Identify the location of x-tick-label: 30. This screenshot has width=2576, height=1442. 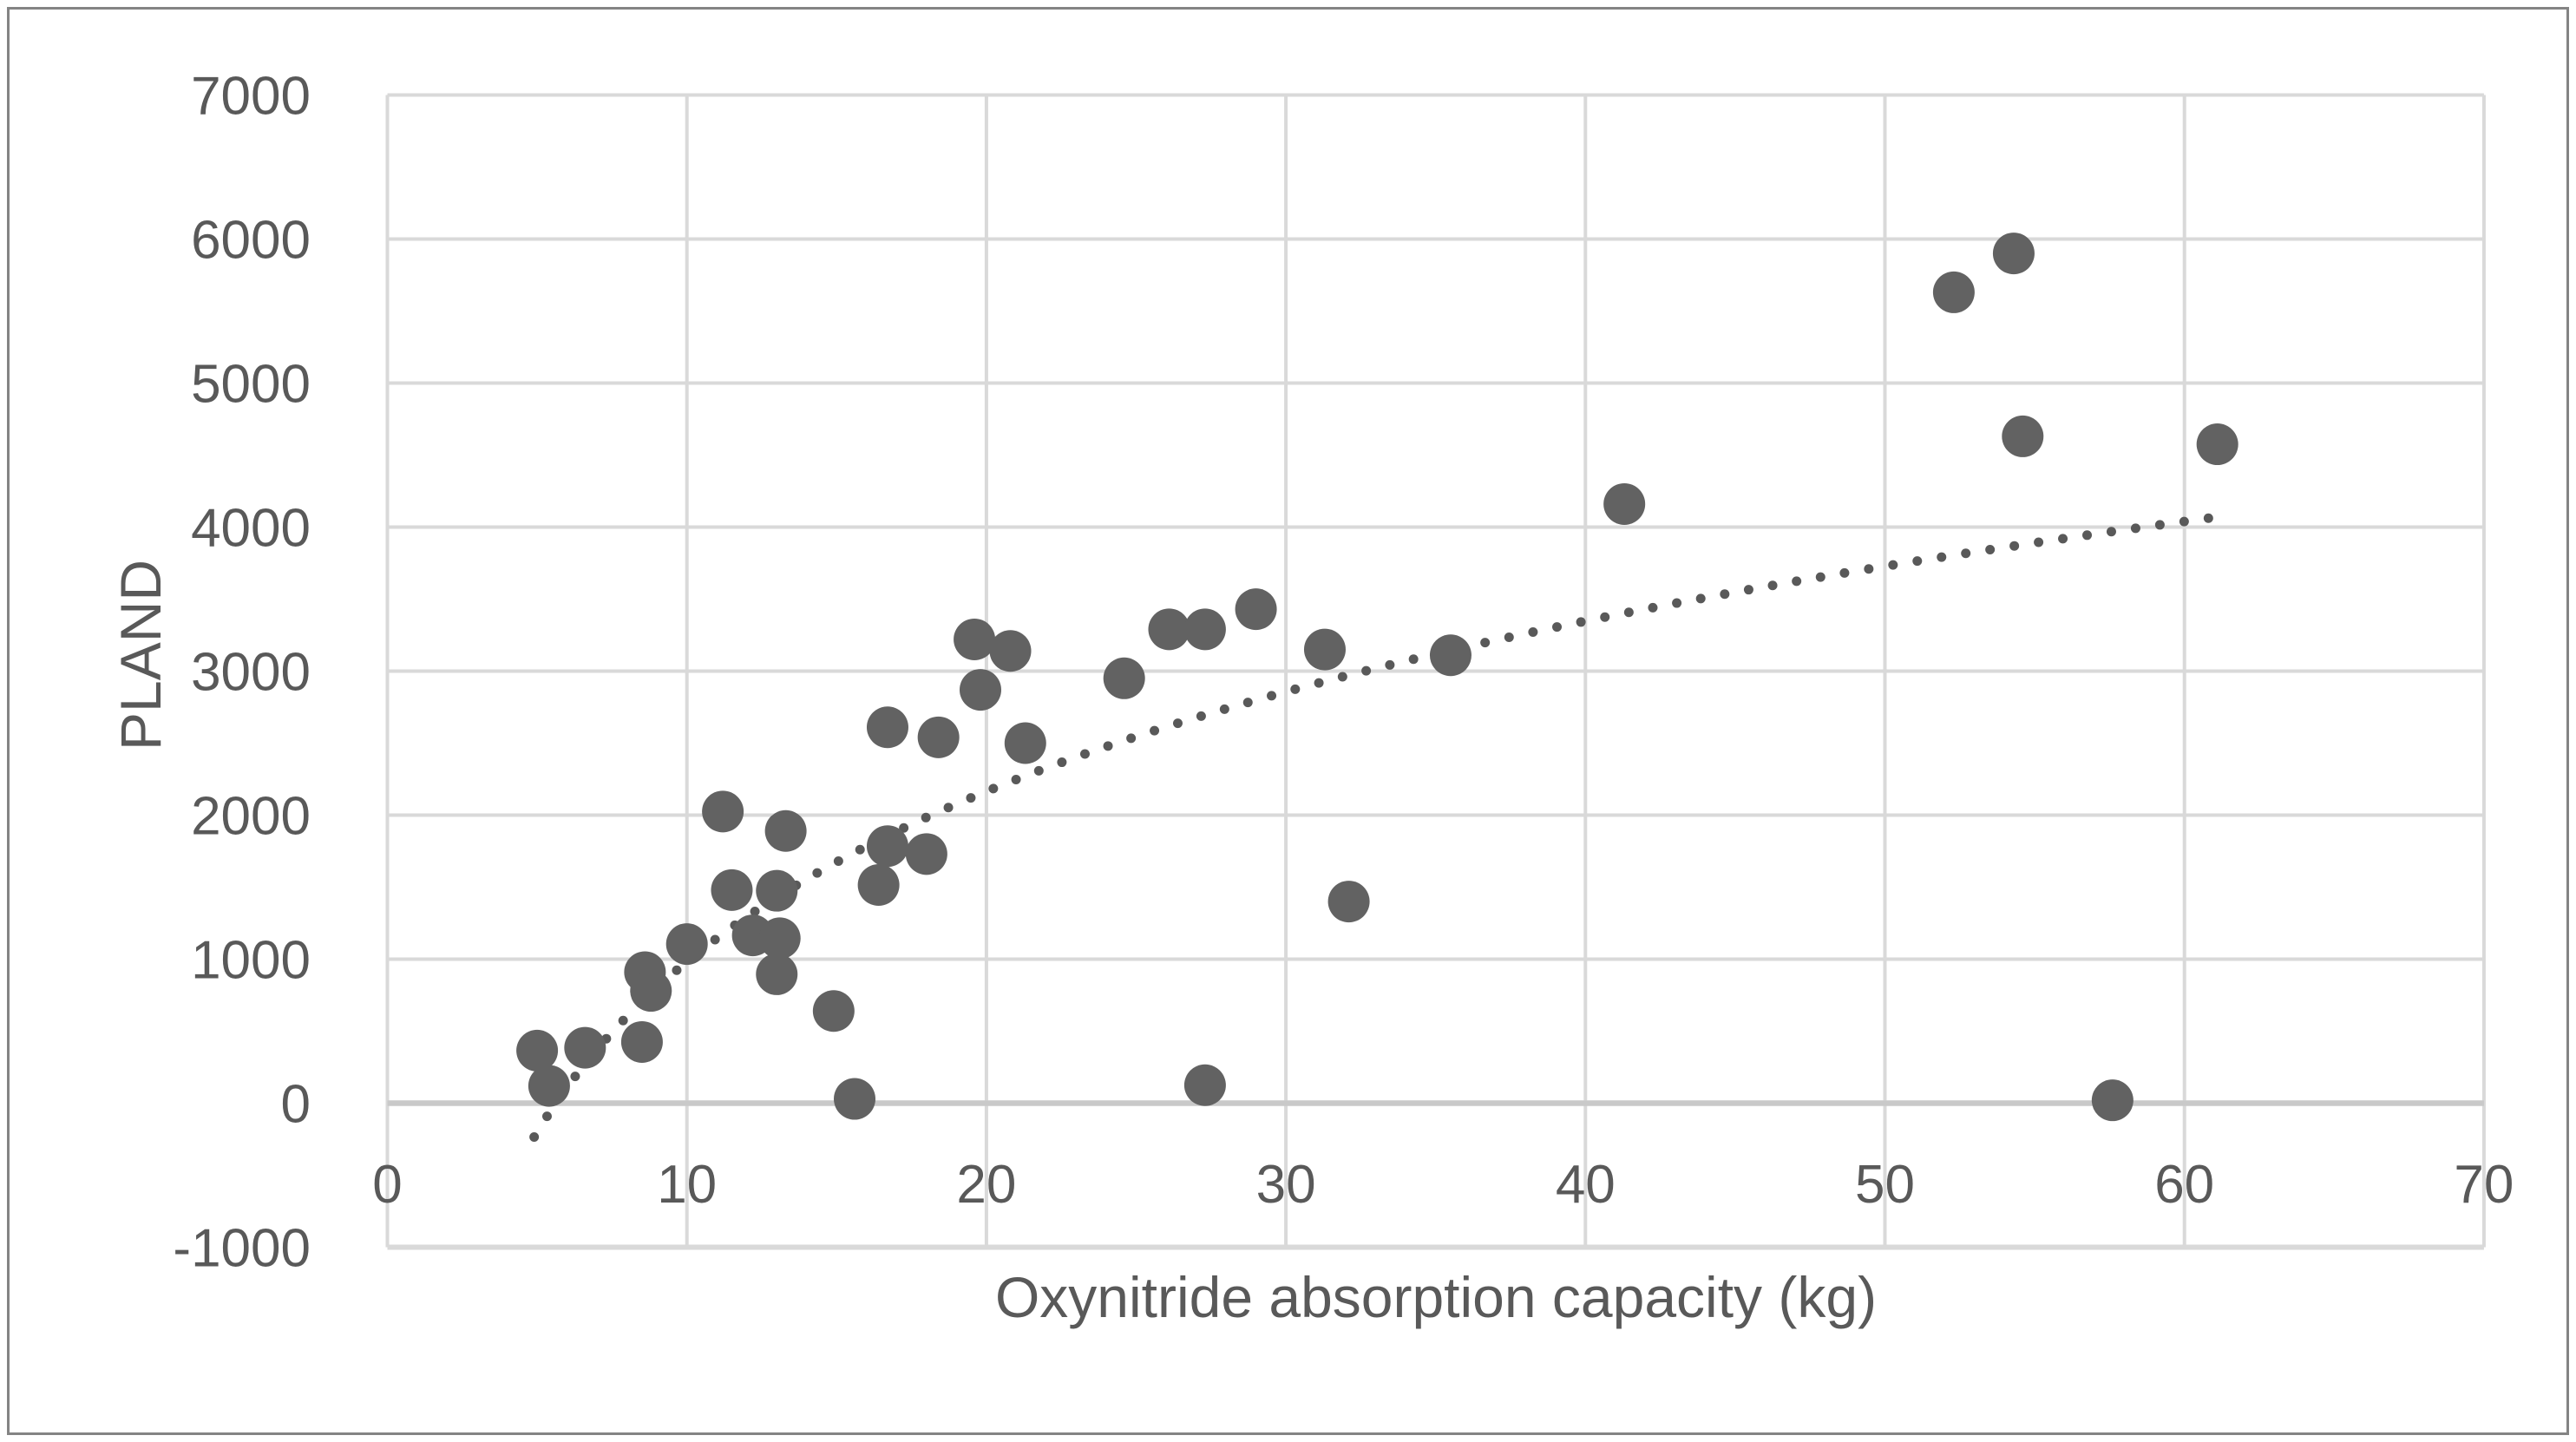
(1286, 1185).